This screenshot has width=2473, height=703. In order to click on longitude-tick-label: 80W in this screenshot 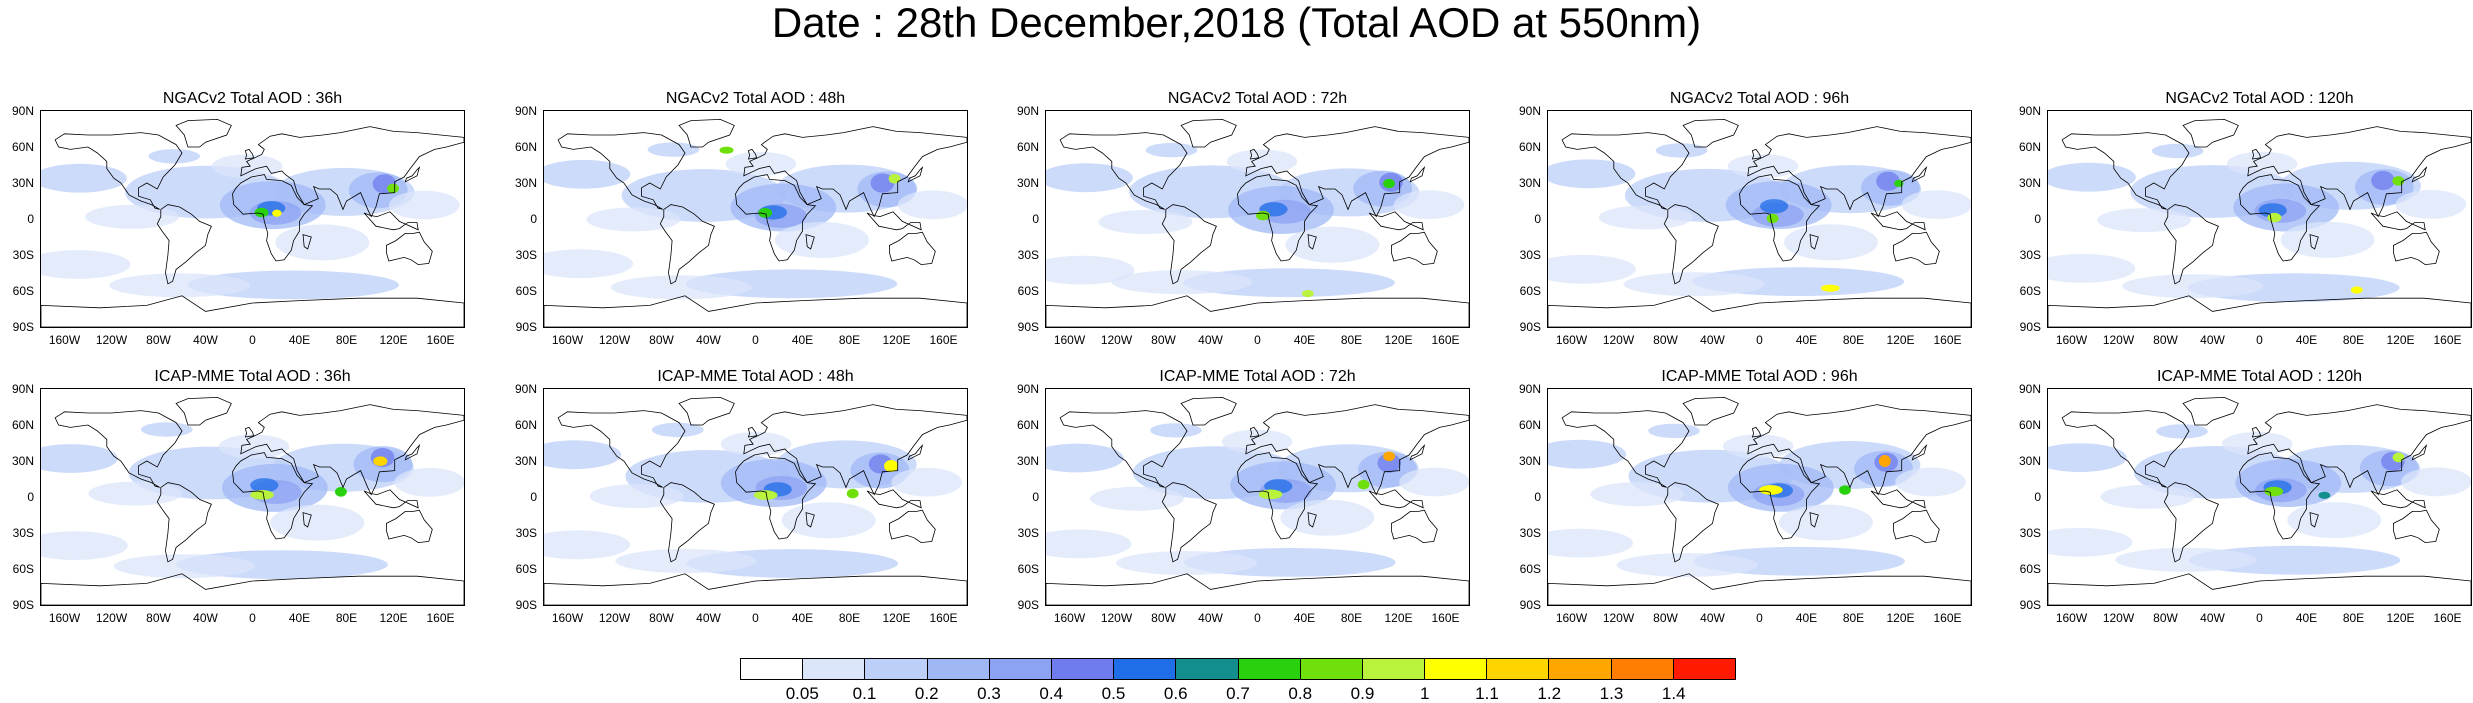, I will do `click(2165, 340)`.